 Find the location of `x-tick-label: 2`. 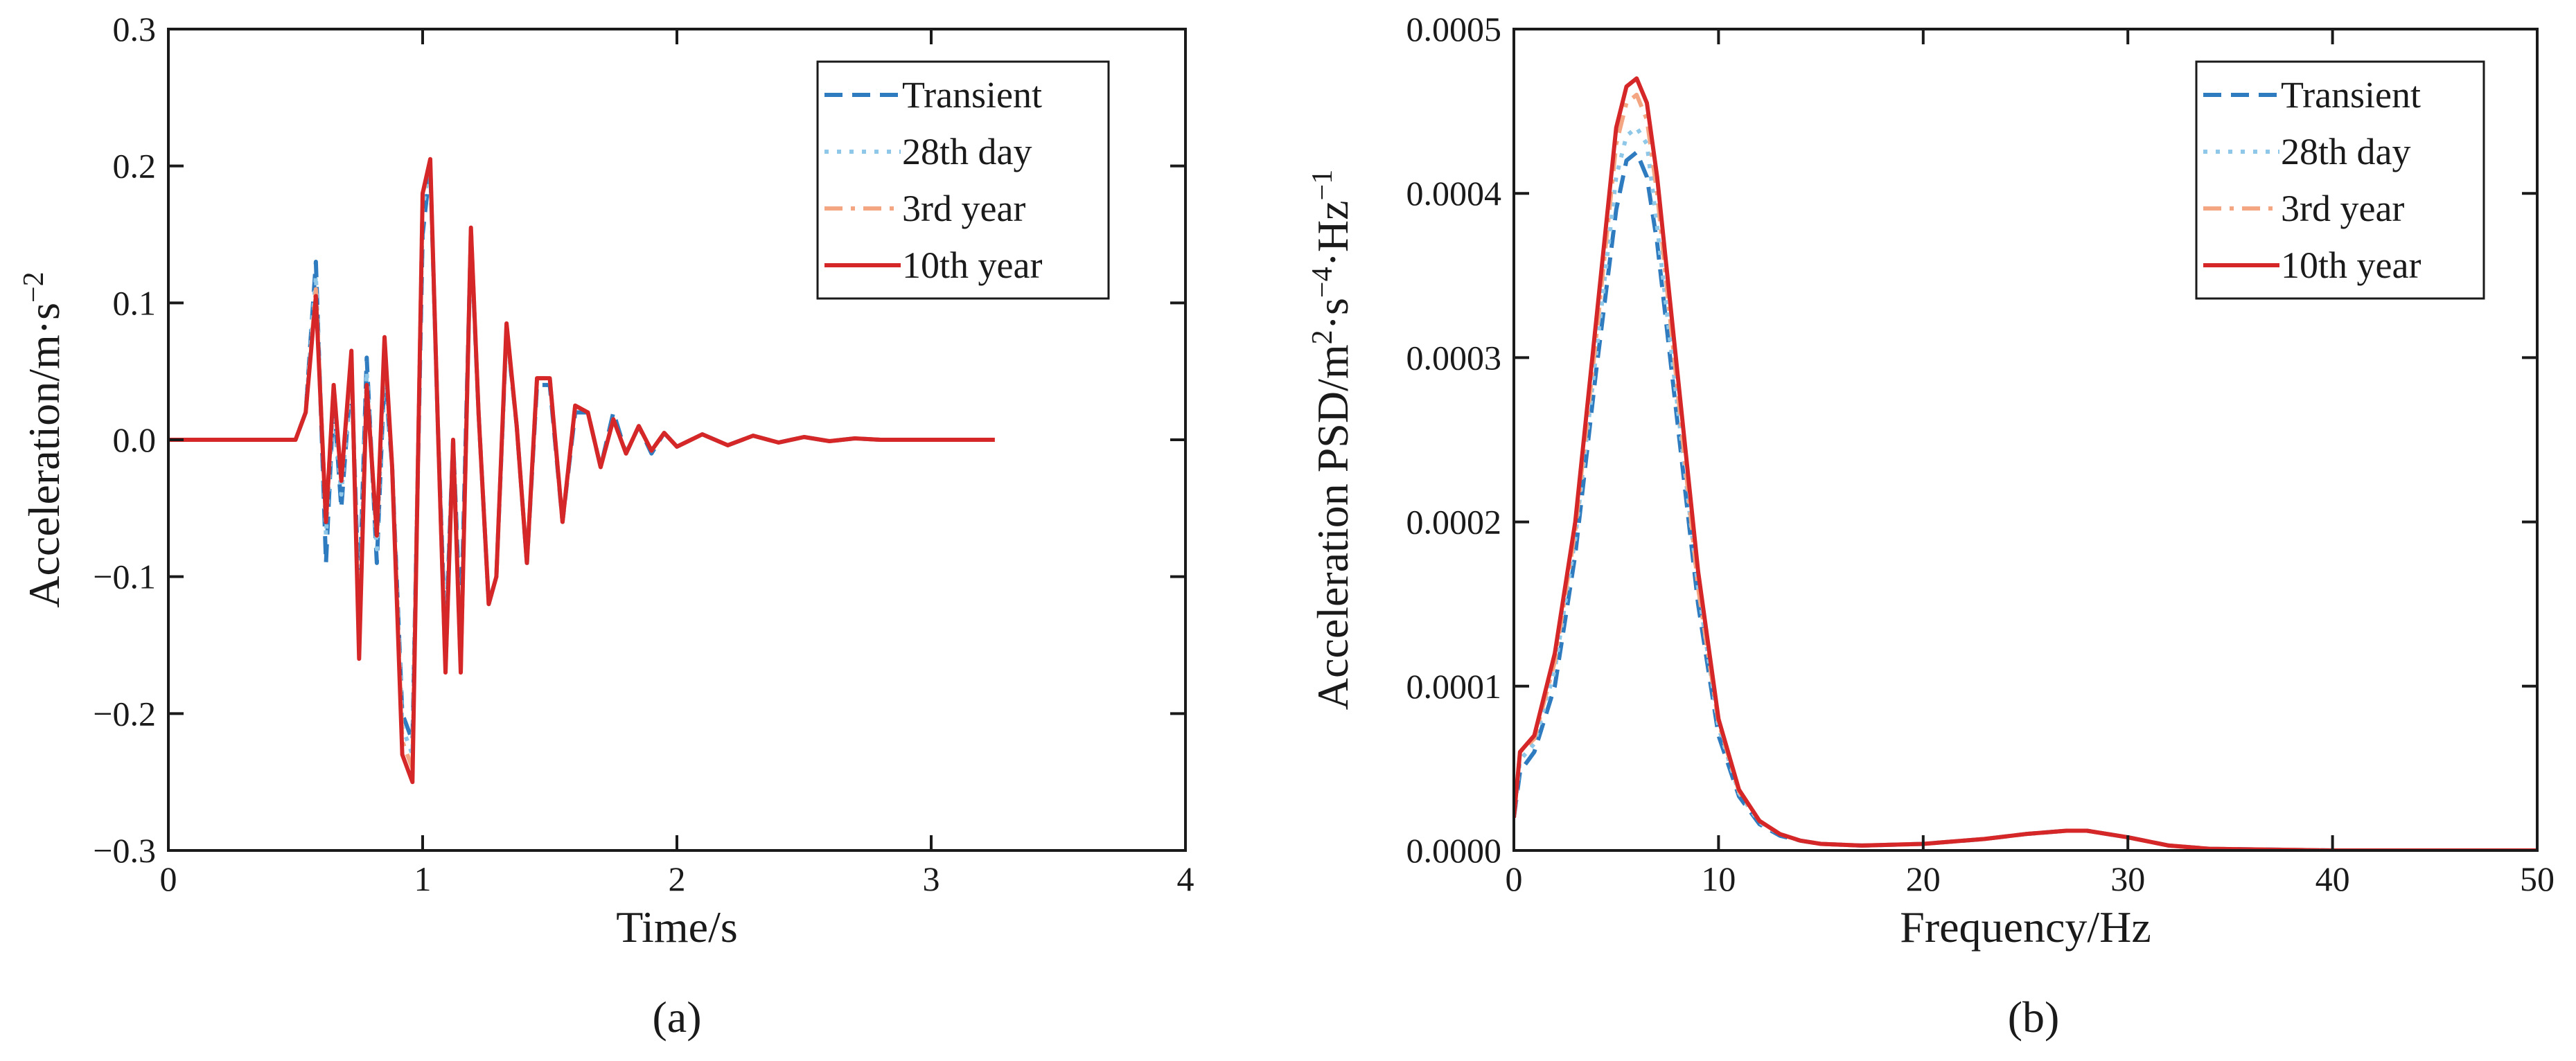

x-tick-label: 2 is located at coordinates (677, 879).